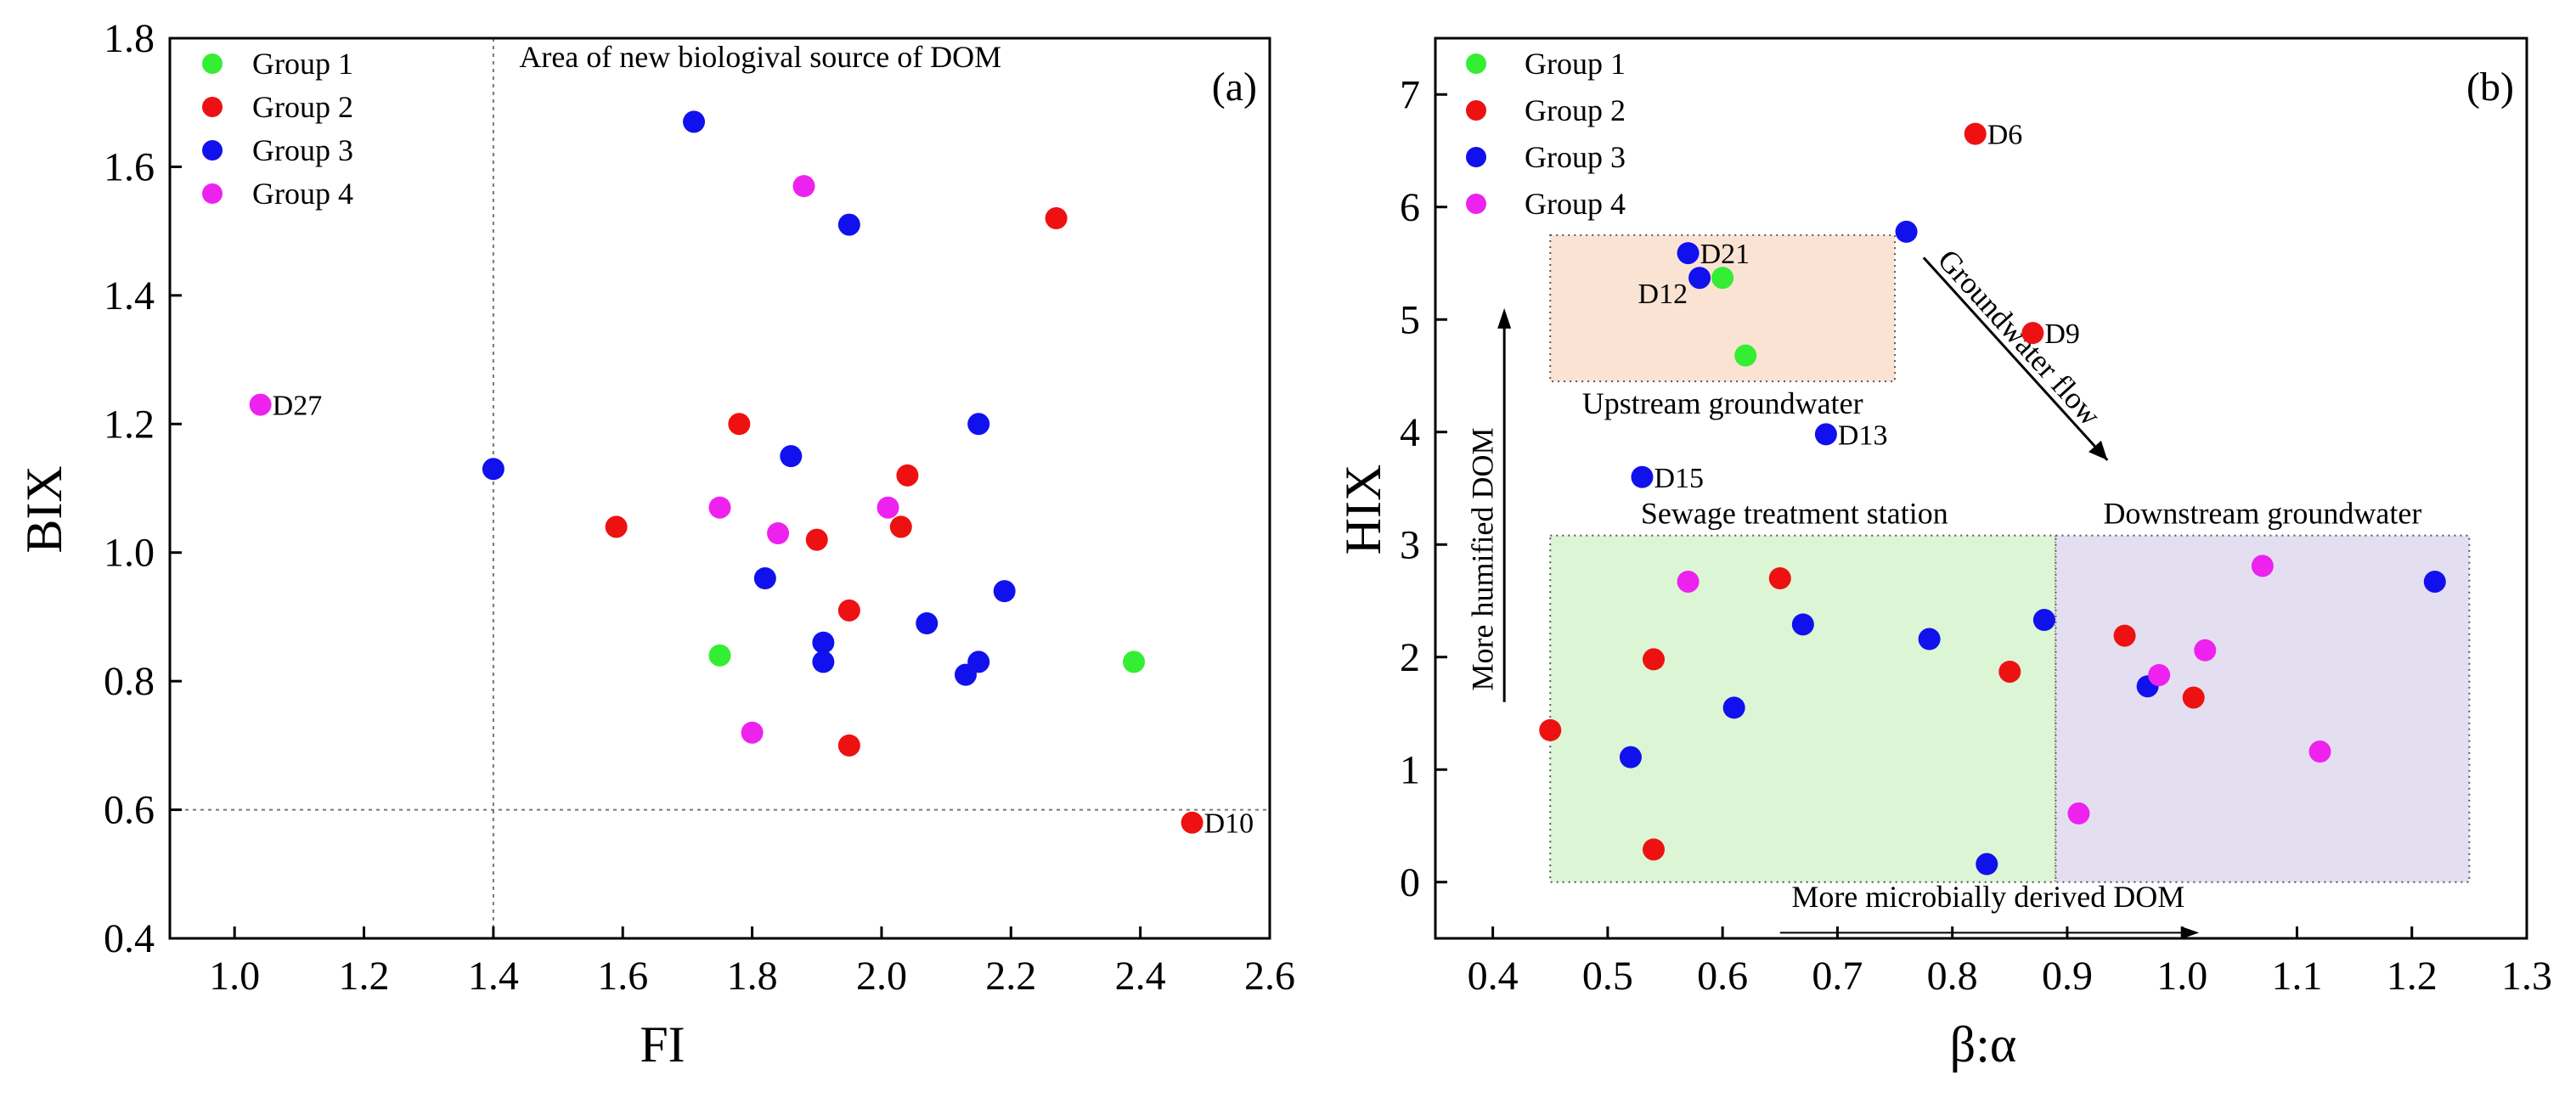 This screenshot has width=2576, height=1098. I want to click on x-tick-label: 2.0, so click(881, 977).